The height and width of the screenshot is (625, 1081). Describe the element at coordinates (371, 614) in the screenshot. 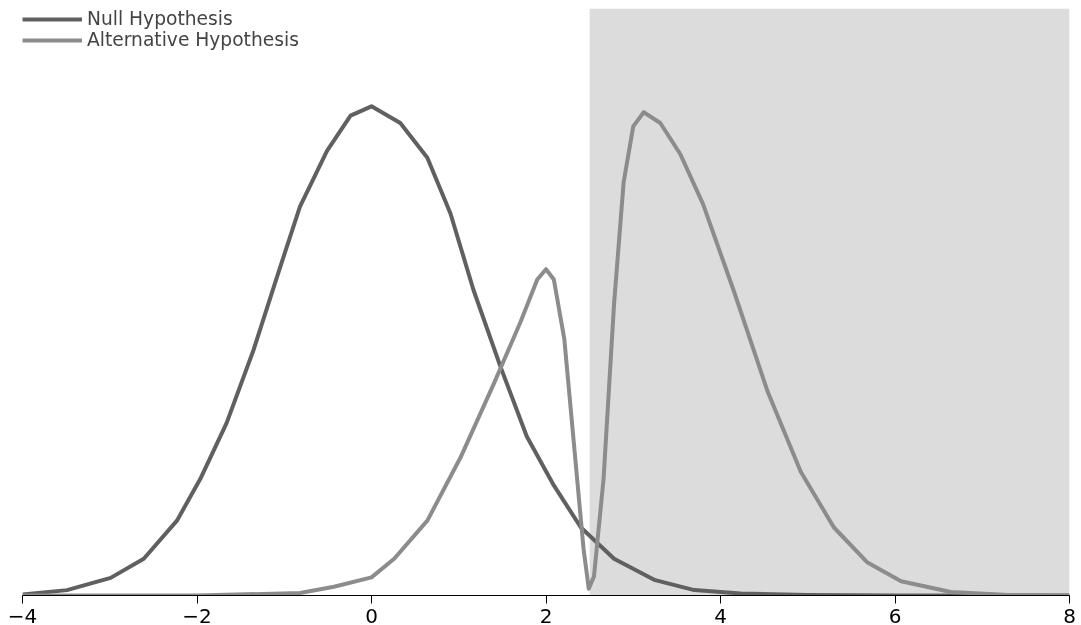

I see `x-tick-label: 0` at that location.